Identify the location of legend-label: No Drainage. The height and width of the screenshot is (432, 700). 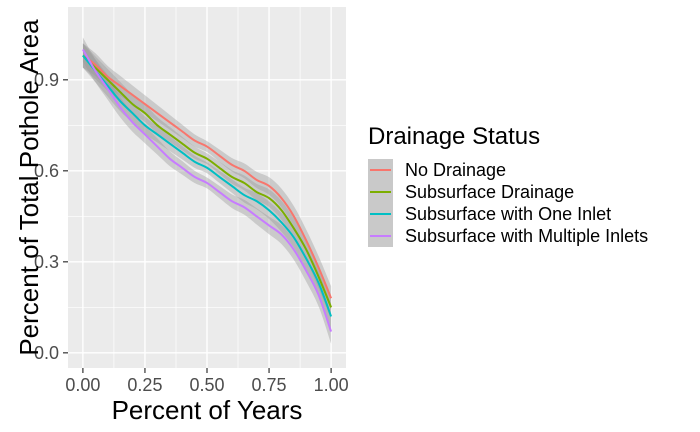
(455, 170).